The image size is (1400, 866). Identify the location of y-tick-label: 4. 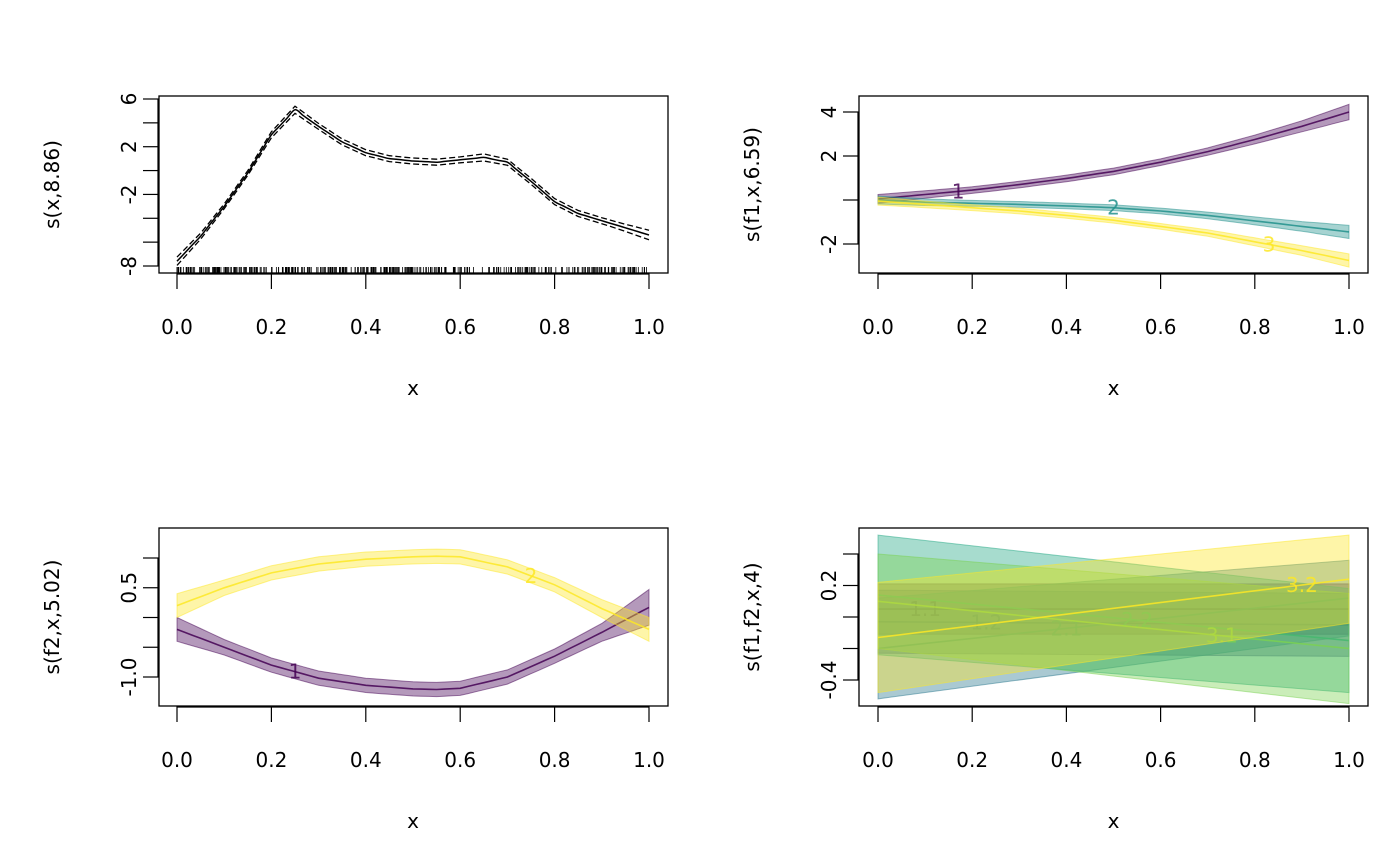
(829, 112).